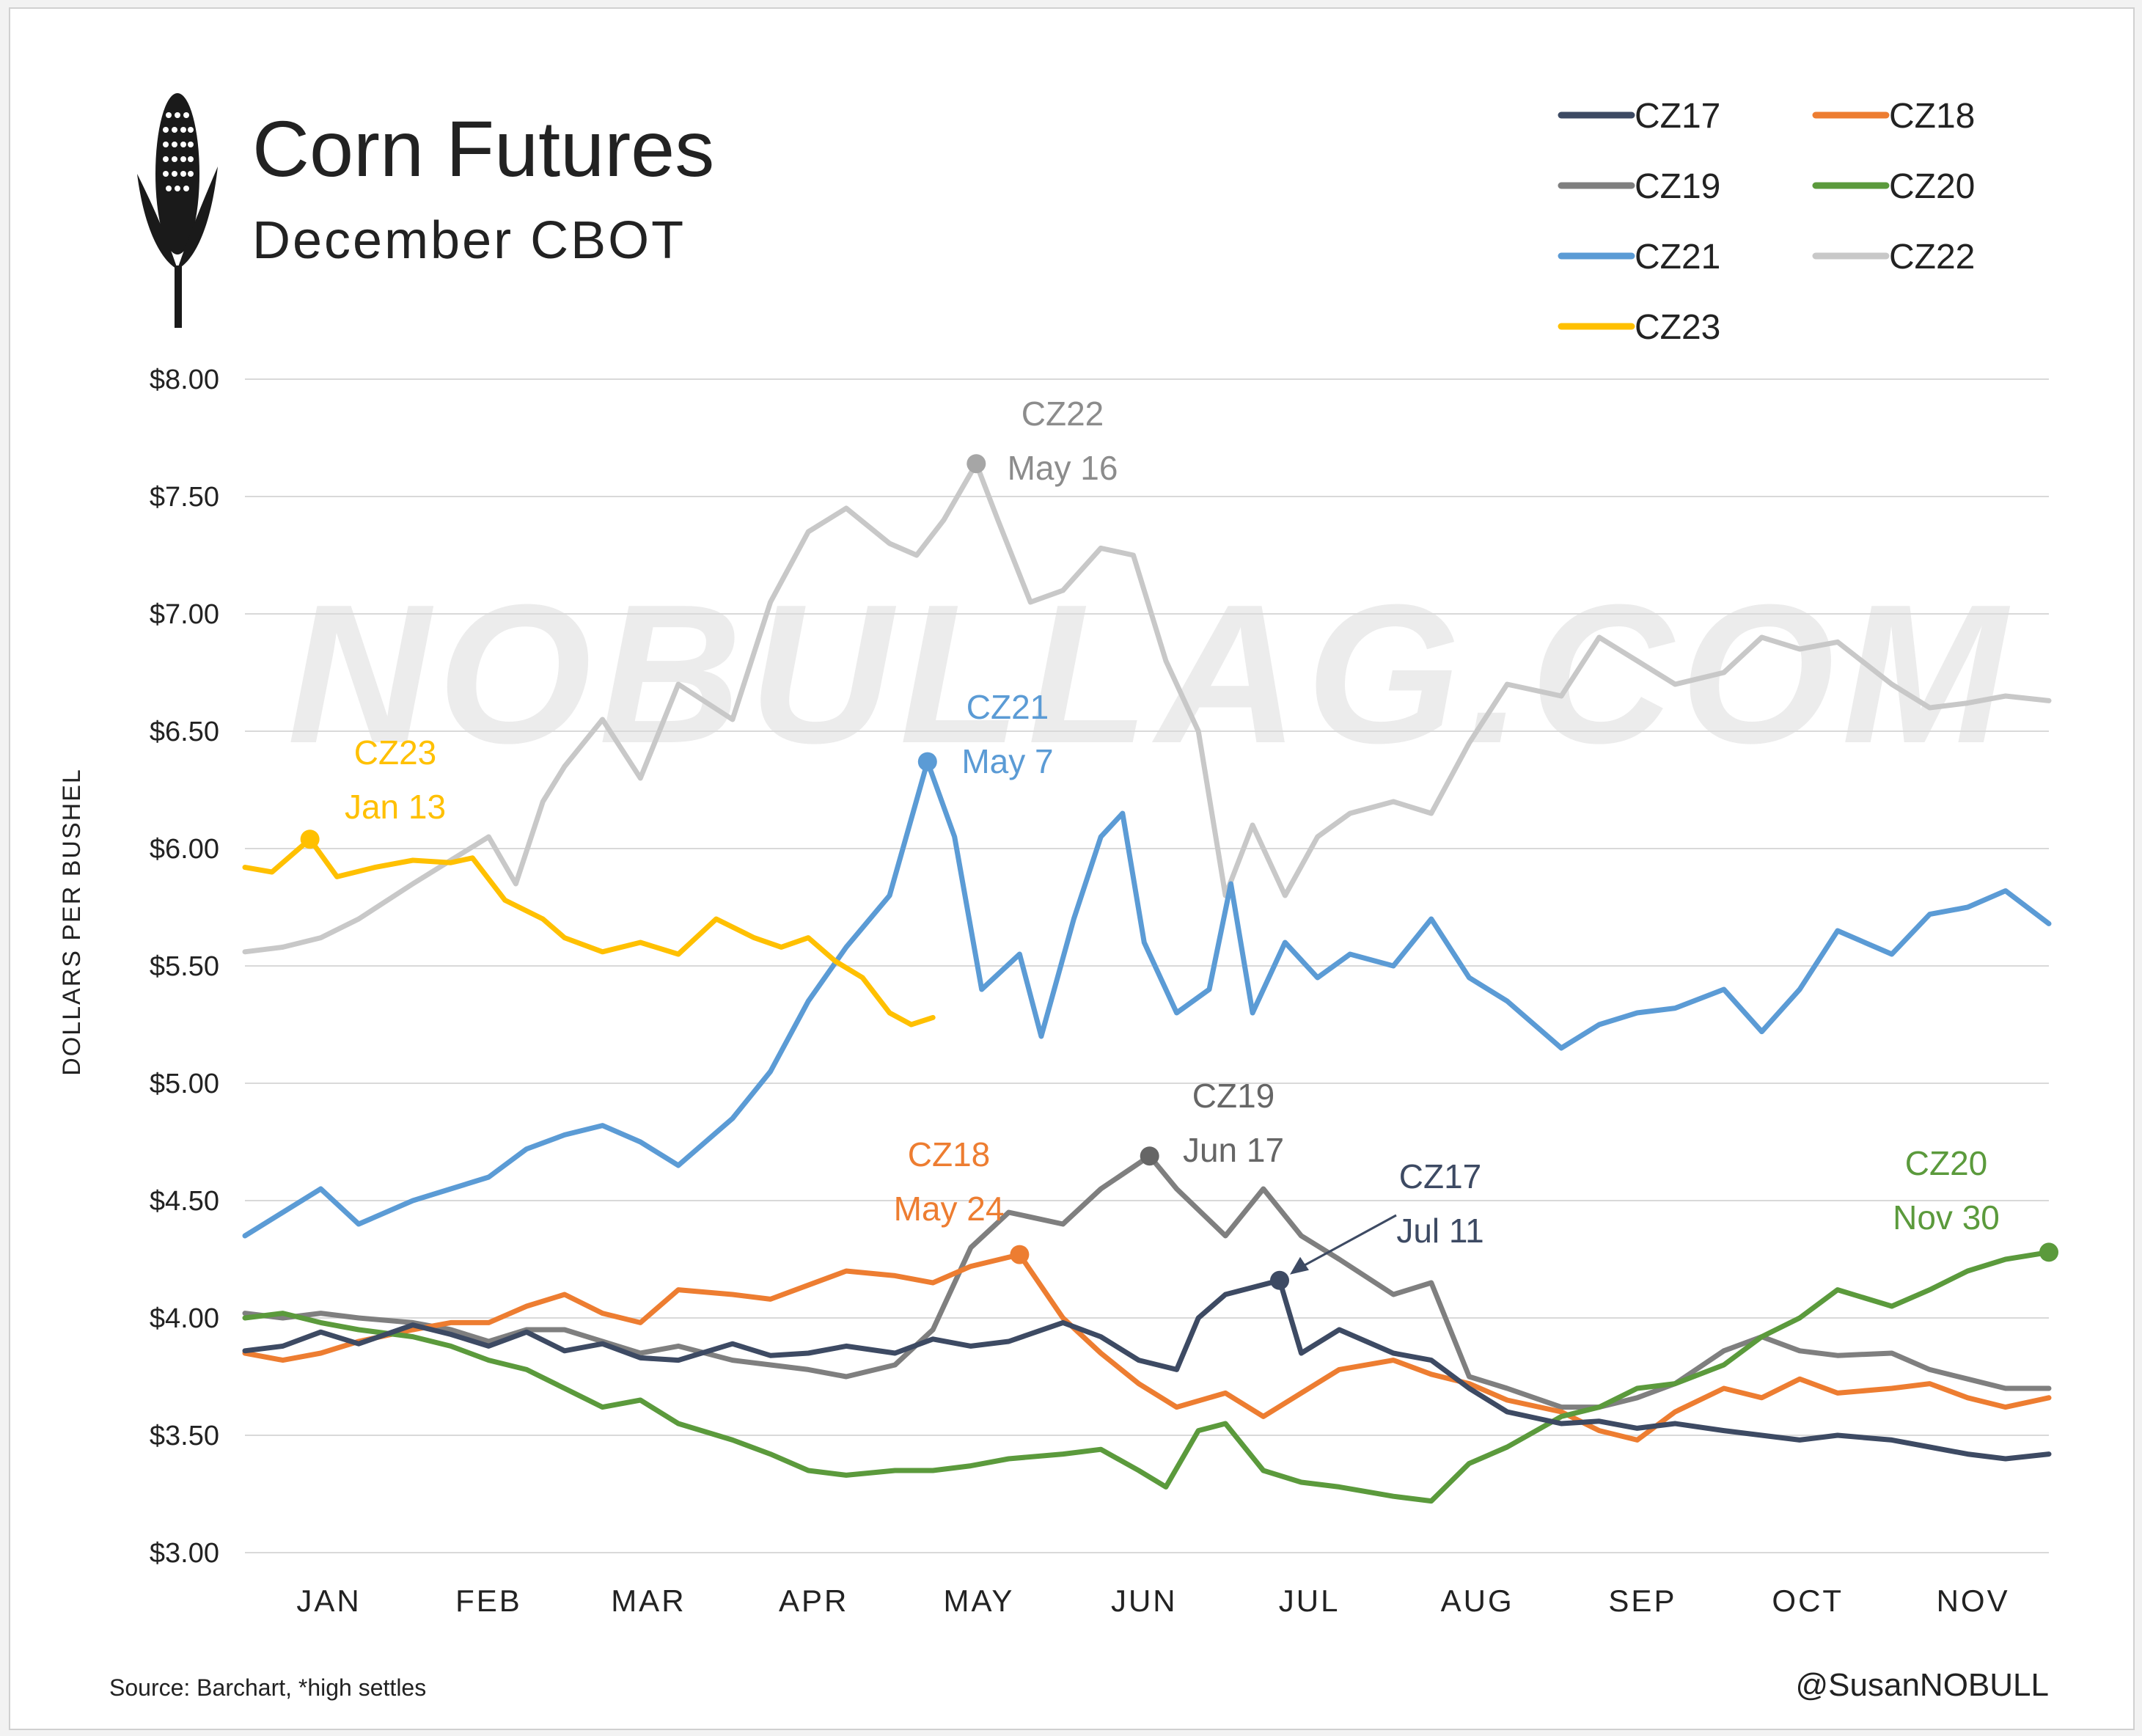  Describe the element at coordinates (1973, 1600) in the screenshot. I see `x-tick-label: NOV` at that location.